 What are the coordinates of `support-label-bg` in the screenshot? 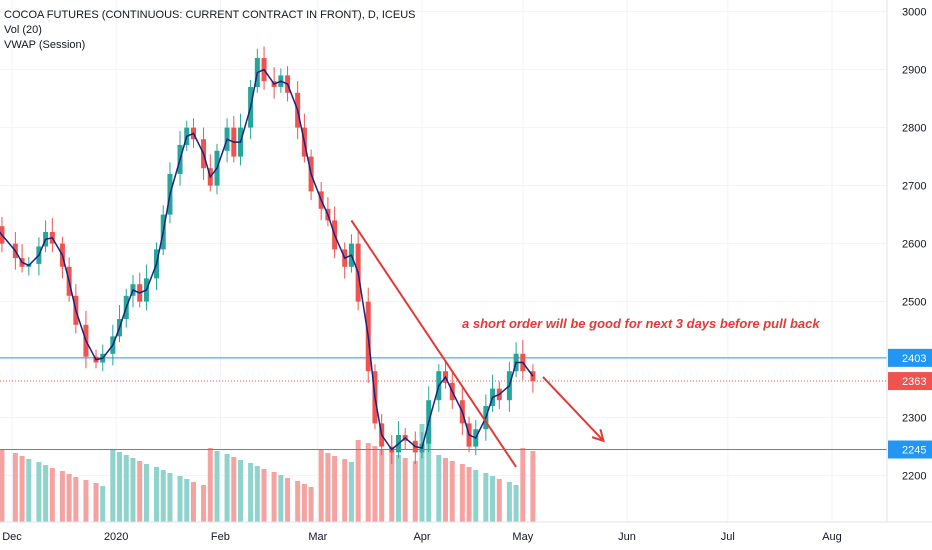 It's located at (910, 449).